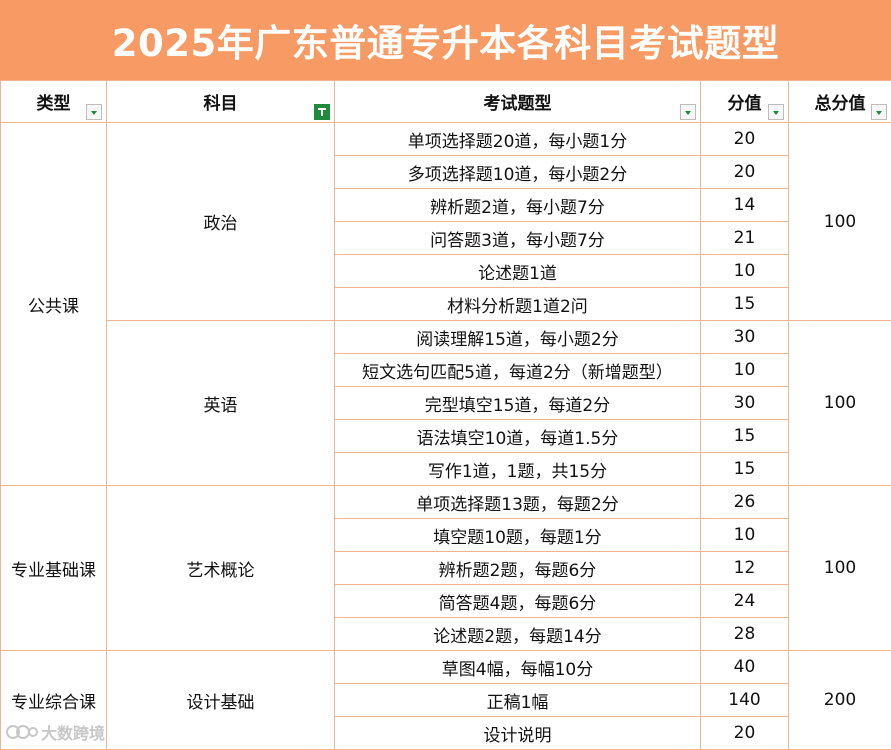  What do you see at coordinates (518, 403) in the screenshot?
I see `question-cell: 完型填空15道，每道2分` at bounding box center [518, 403].